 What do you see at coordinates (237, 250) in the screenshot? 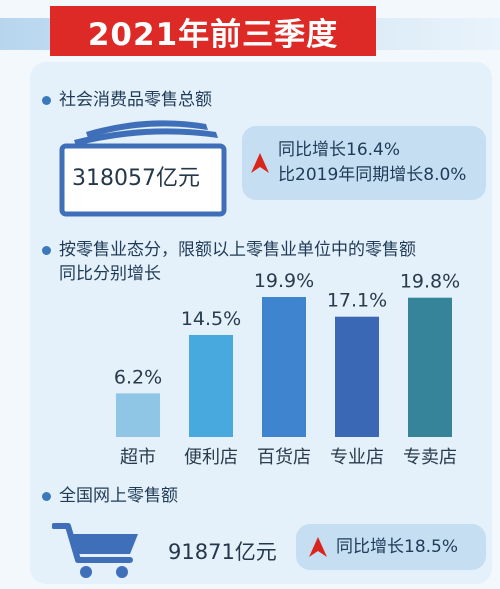
I see `chart-heading-line1: 按零售业态分，限额以上零售业单位中的零售额` at bounding box center [237, 250].